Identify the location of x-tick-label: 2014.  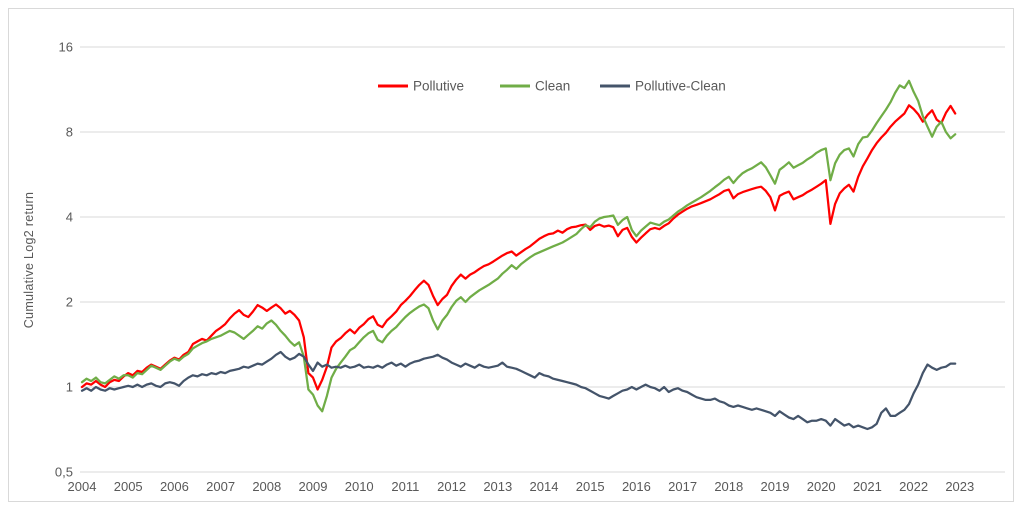
(544, 486).